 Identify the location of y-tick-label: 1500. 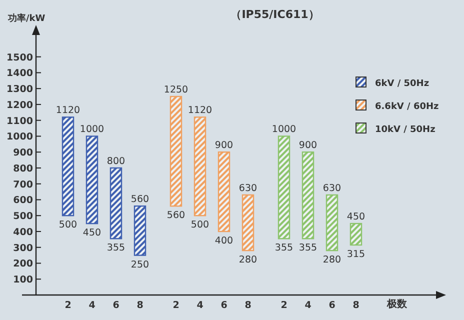
(20, 58).